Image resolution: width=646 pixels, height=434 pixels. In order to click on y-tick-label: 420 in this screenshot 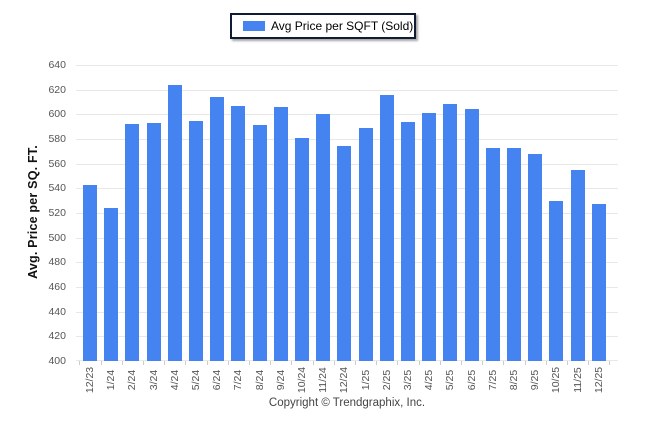, I will do `click(57, 336)`.